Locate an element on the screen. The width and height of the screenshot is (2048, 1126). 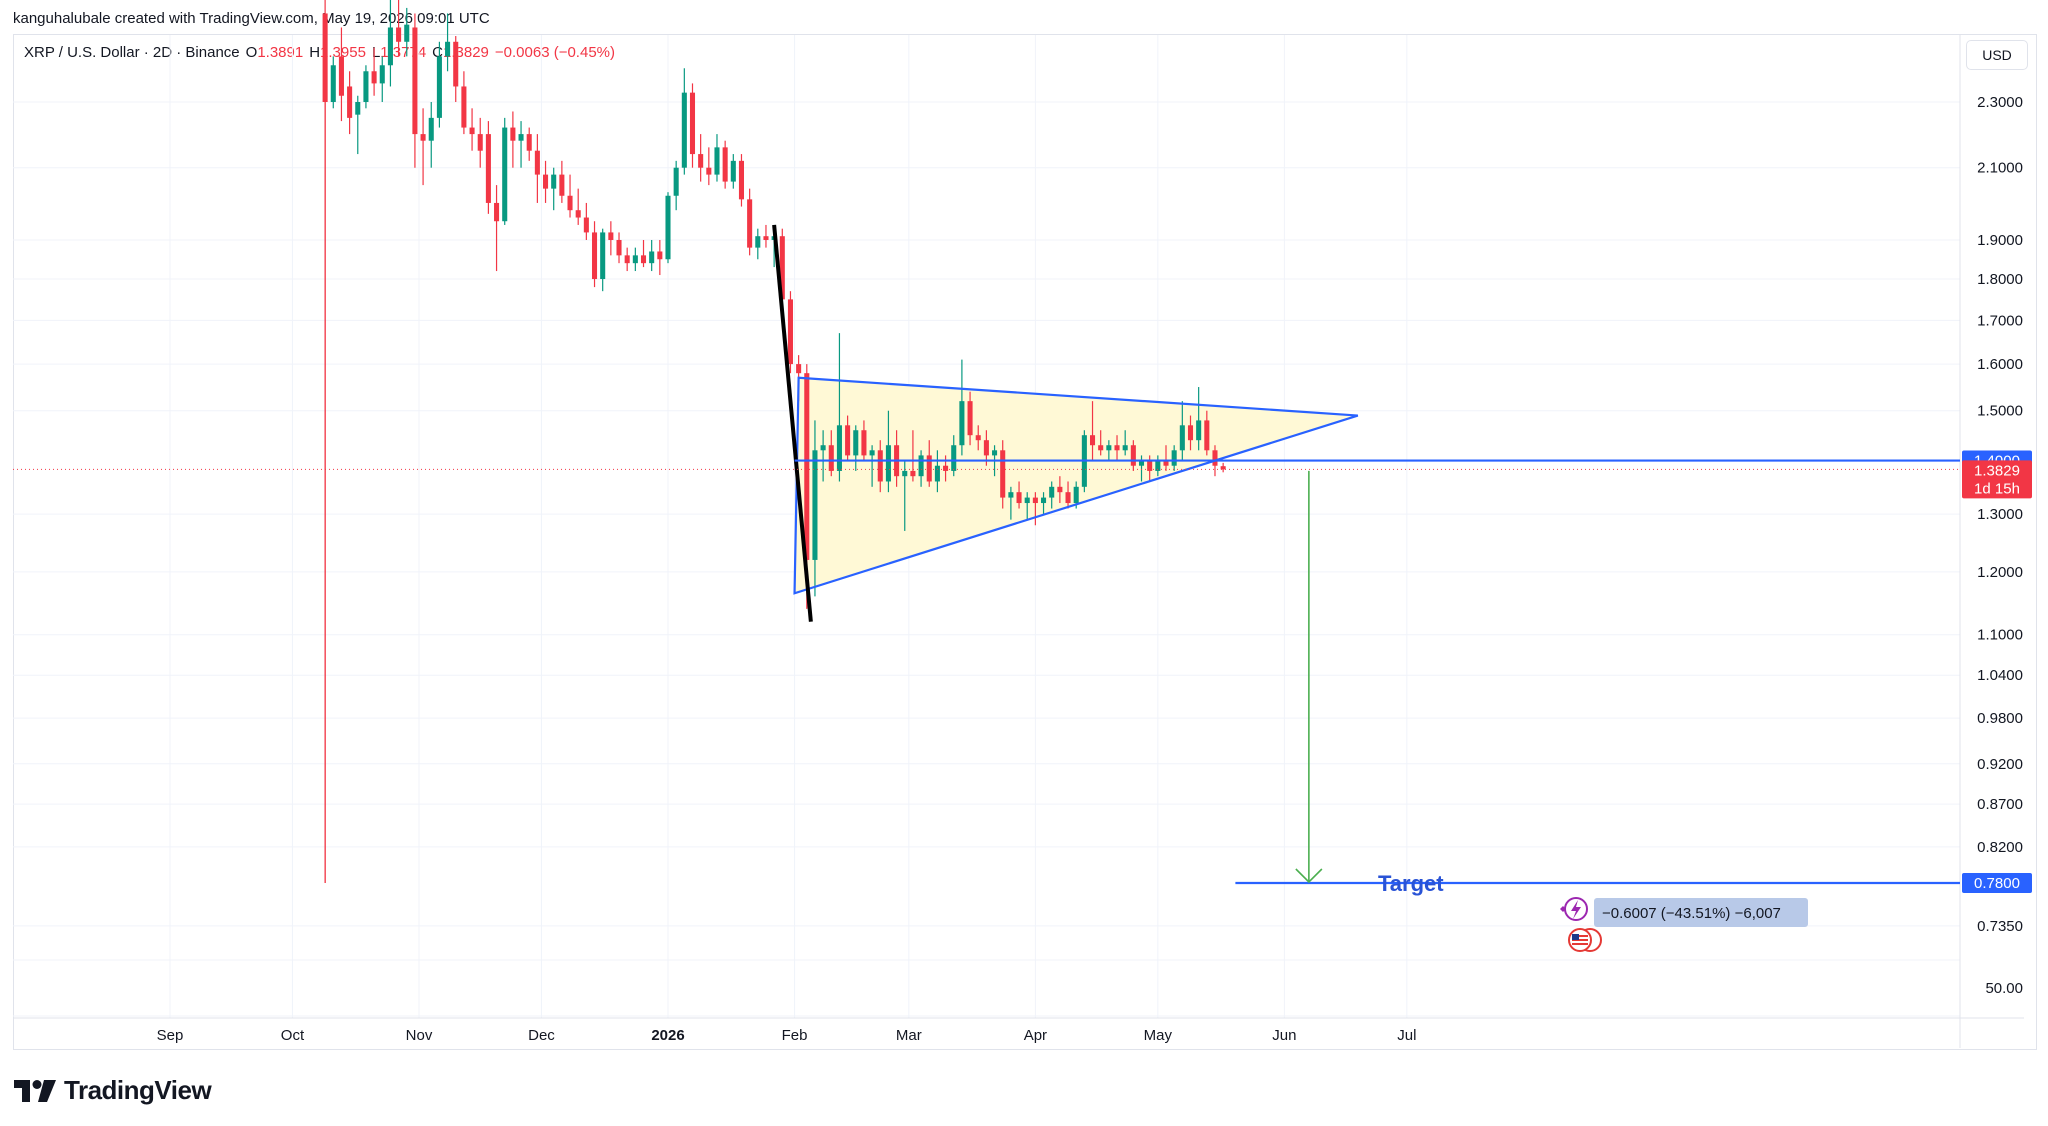
price-tick-label: 1.1000 is located at coordinates (2000, 635).